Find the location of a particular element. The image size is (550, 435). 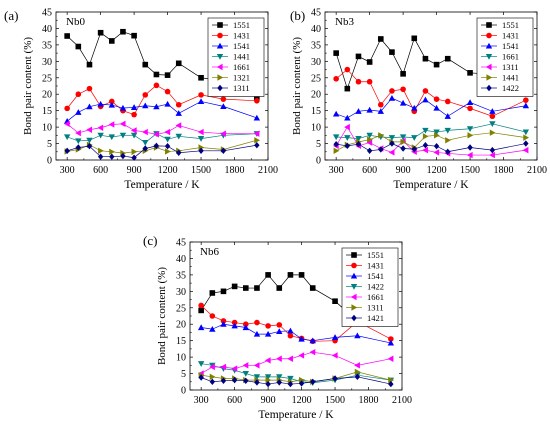

legend-label: 1661 is located at coordinates (510, 57).